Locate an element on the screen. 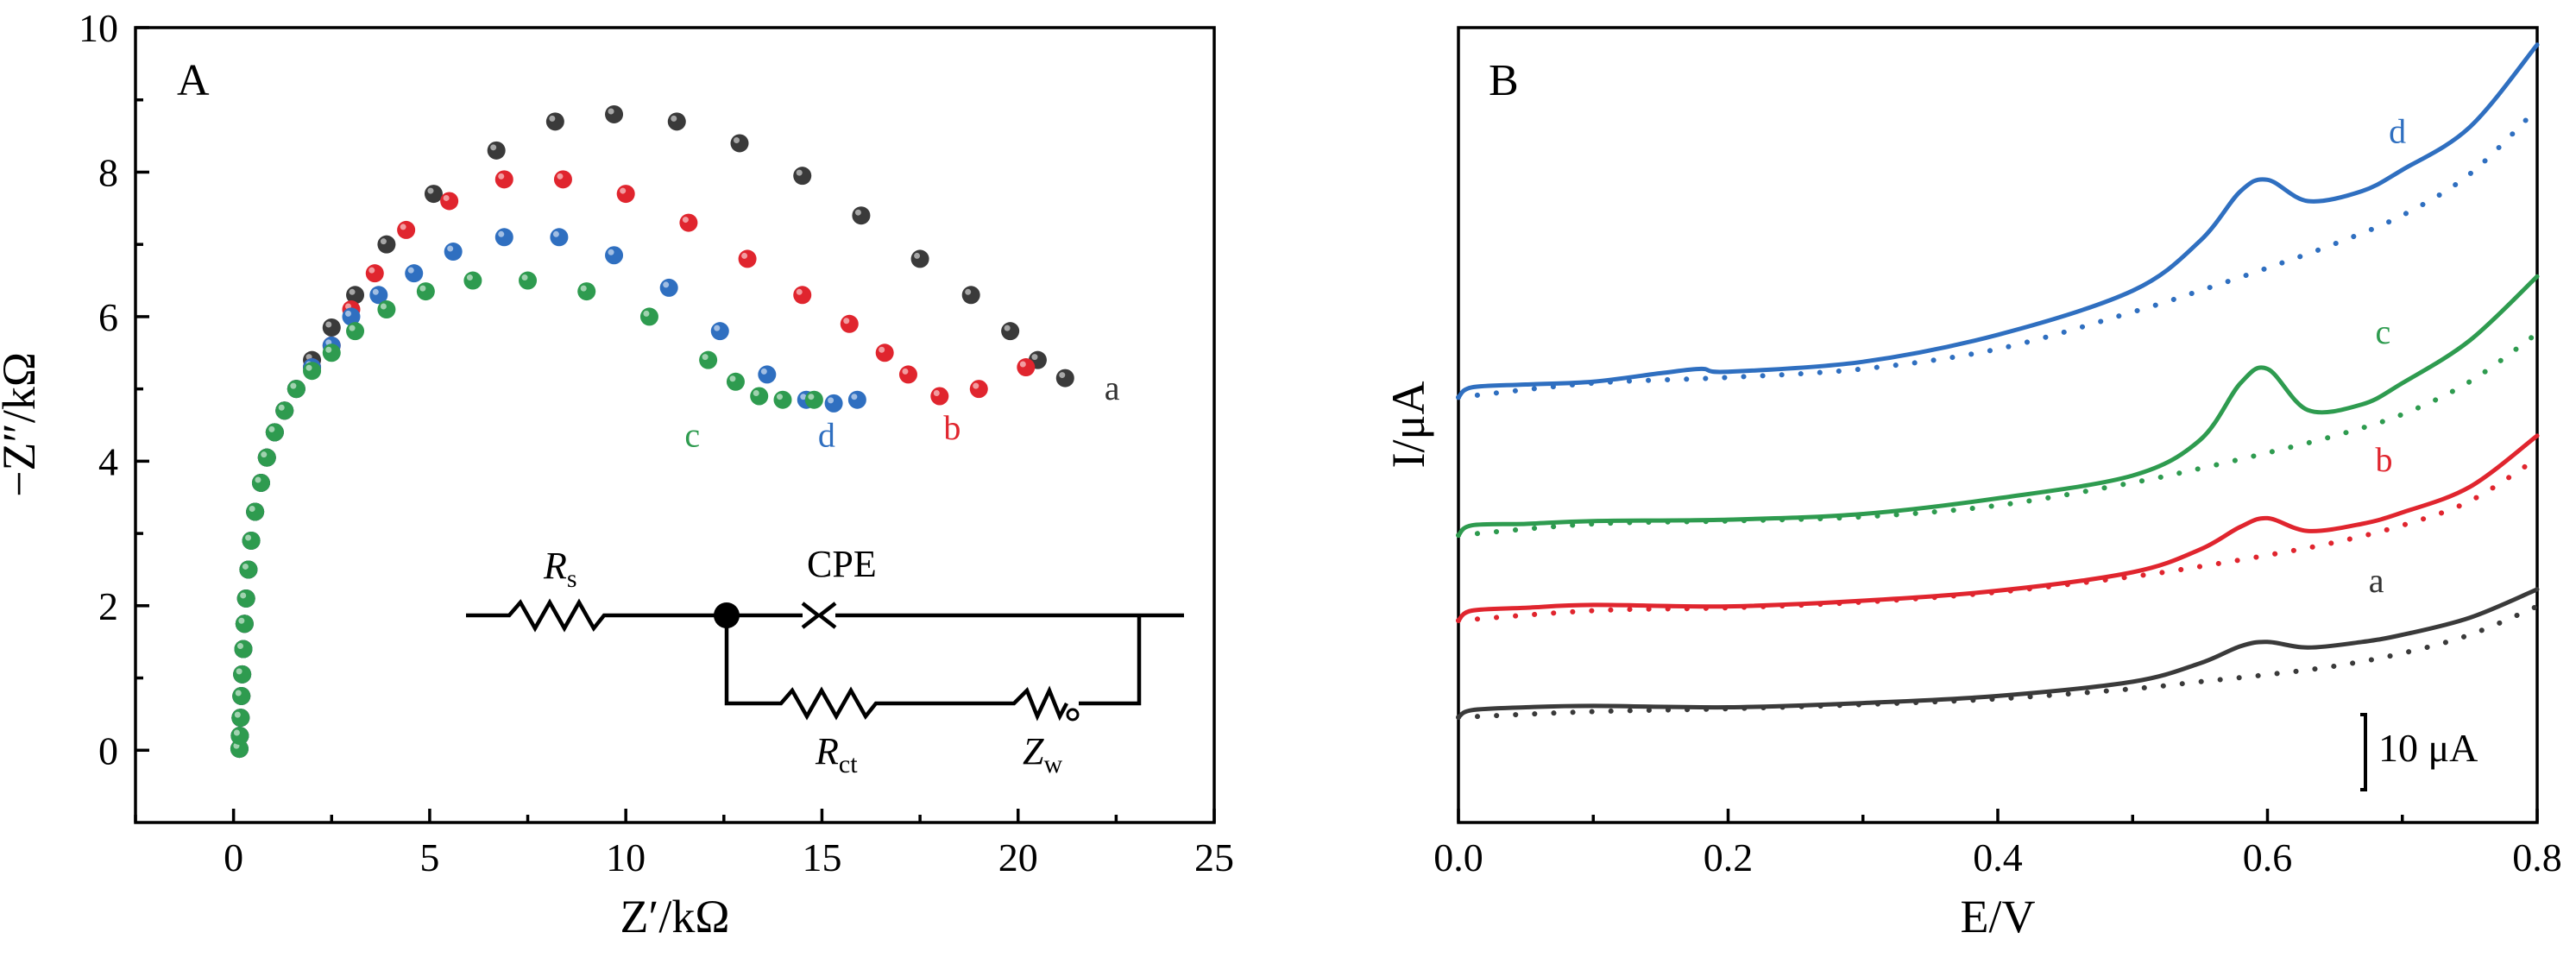  curve-label-c: c is located at coordinates (692, 435).